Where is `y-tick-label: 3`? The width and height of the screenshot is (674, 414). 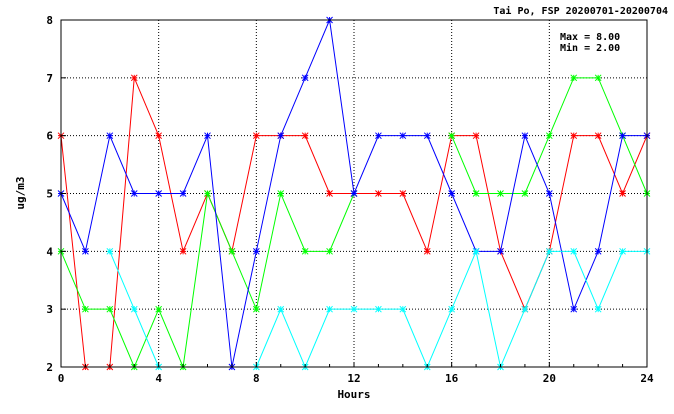 y-tick-label: 3 is located at coordinates (49, 309).